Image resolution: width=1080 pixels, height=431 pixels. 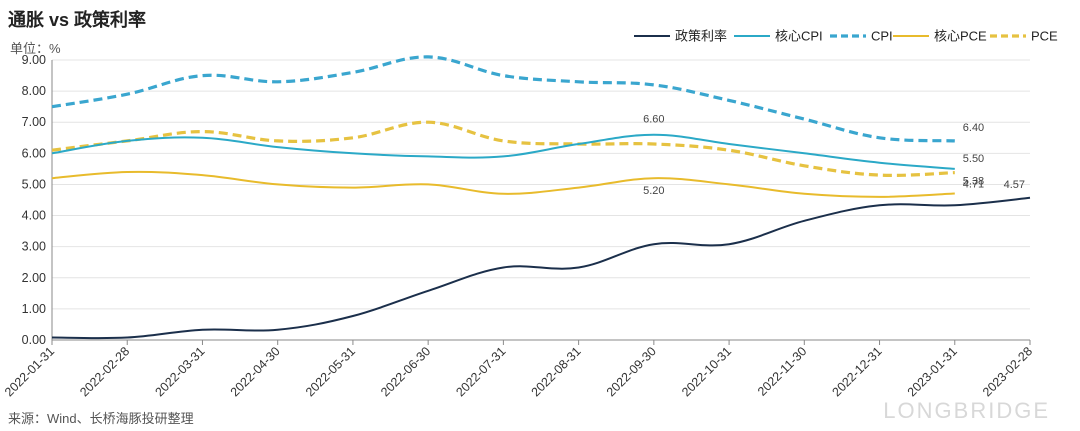 I want to click on x-tick-label: 2022-03-31, so click(x=179, y=371).